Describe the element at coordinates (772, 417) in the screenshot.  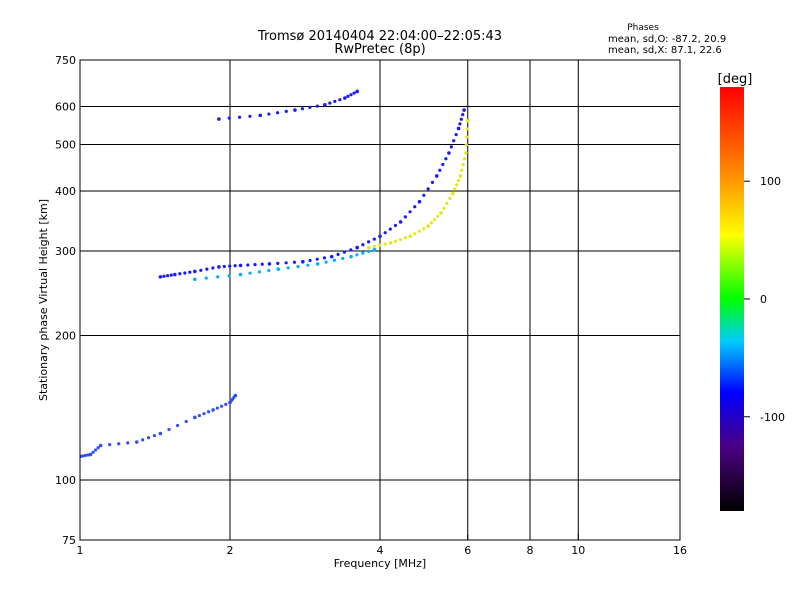
I see `colorbar-tick-label: -100` at that location.